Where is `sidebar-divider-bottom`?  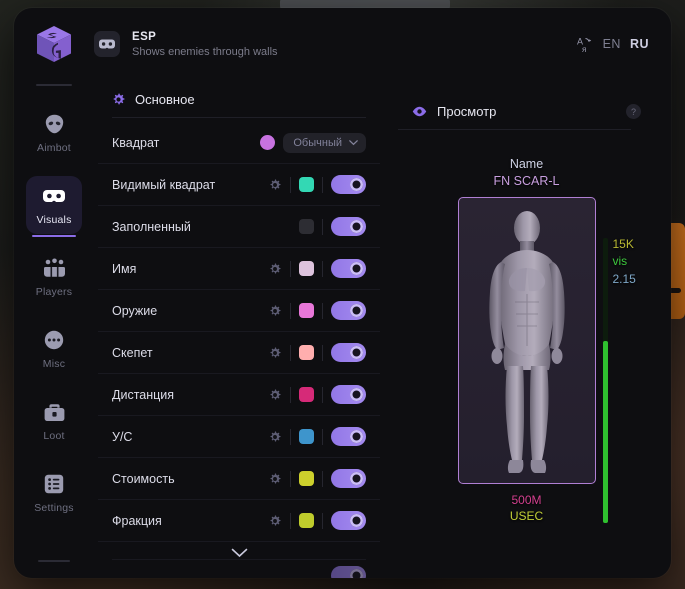
sidebar-divider-bottom is located at coordinates (54, 561).